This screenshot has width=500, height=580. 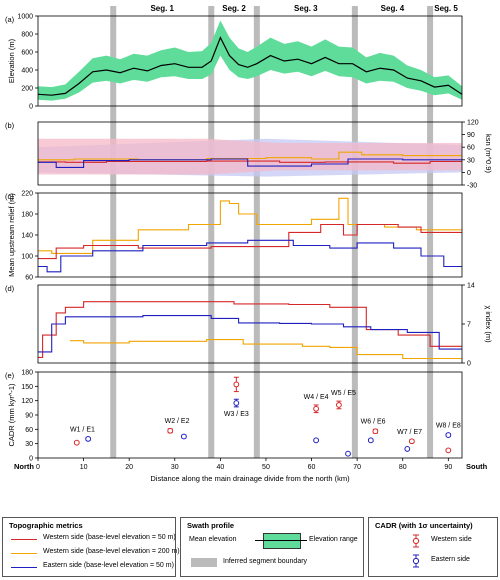 I want to click on panel-c-western-50-line, so click(x=250, y=241).